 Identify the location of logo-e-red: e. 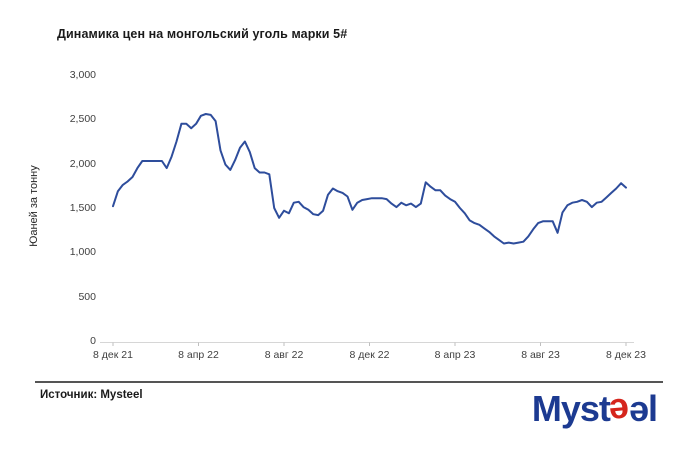
(619, 411).